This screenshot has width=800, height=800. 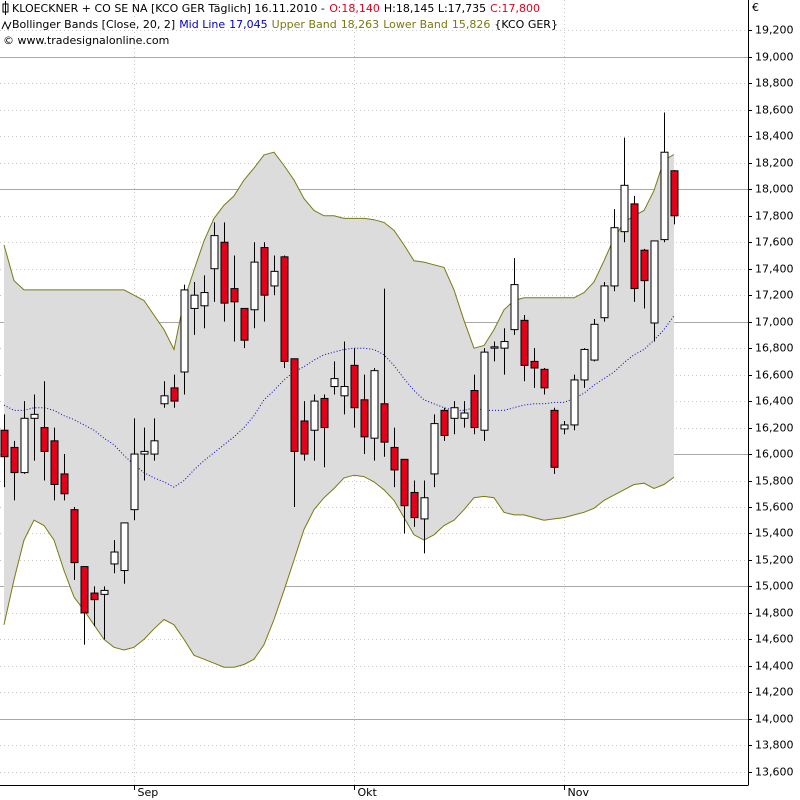 What do you see at coordinates (774, 57) in the screenshot?
I see `y-tick-label: 19,000` at bounding box center [774, 57].